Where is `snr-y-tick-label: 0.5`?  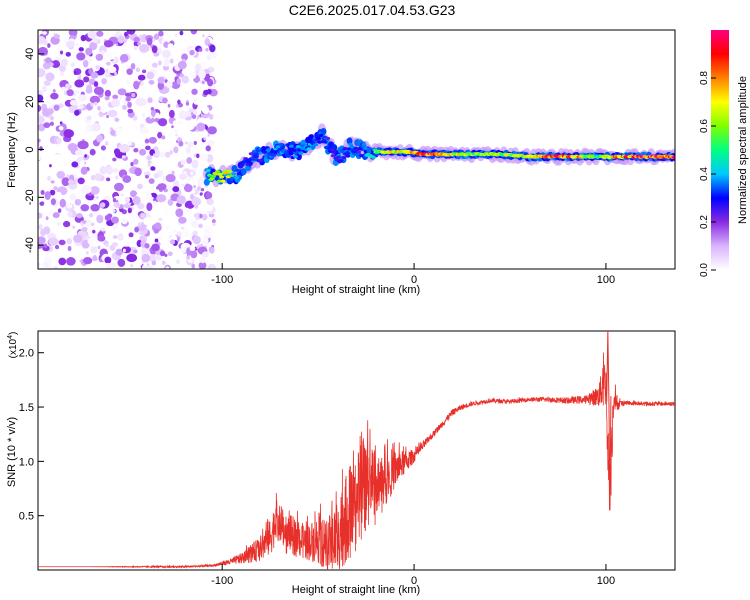 snr-y-tick-label: 0.5 is located at coordinates (26, 517).